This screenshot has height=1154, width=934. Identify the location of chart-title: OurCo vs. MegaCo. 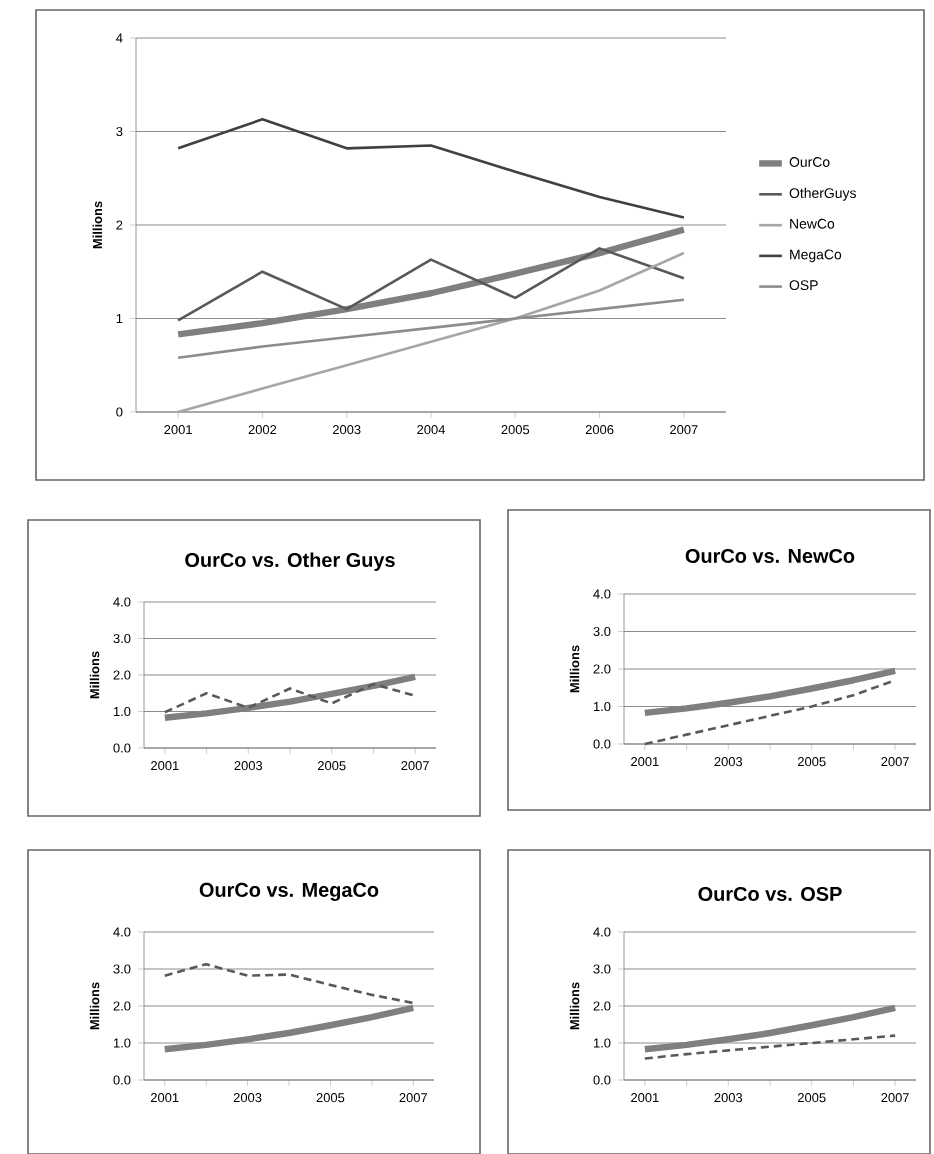
(289, 891).